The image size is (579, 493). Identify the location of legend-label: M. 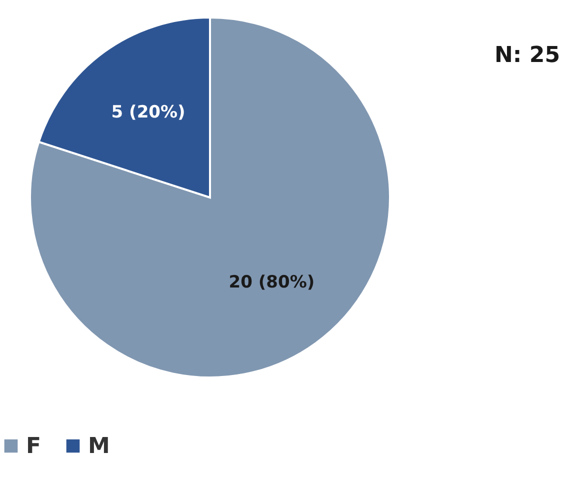
(99, 446).